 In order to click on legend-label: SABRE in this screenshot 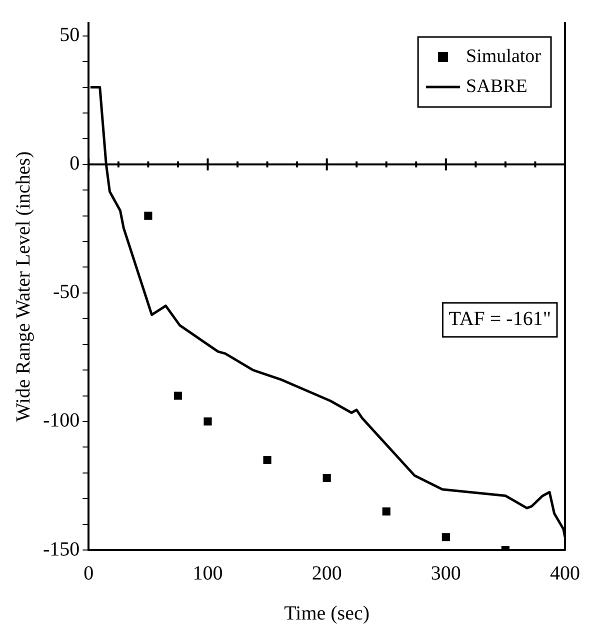, I will do `click(497, 86)`.